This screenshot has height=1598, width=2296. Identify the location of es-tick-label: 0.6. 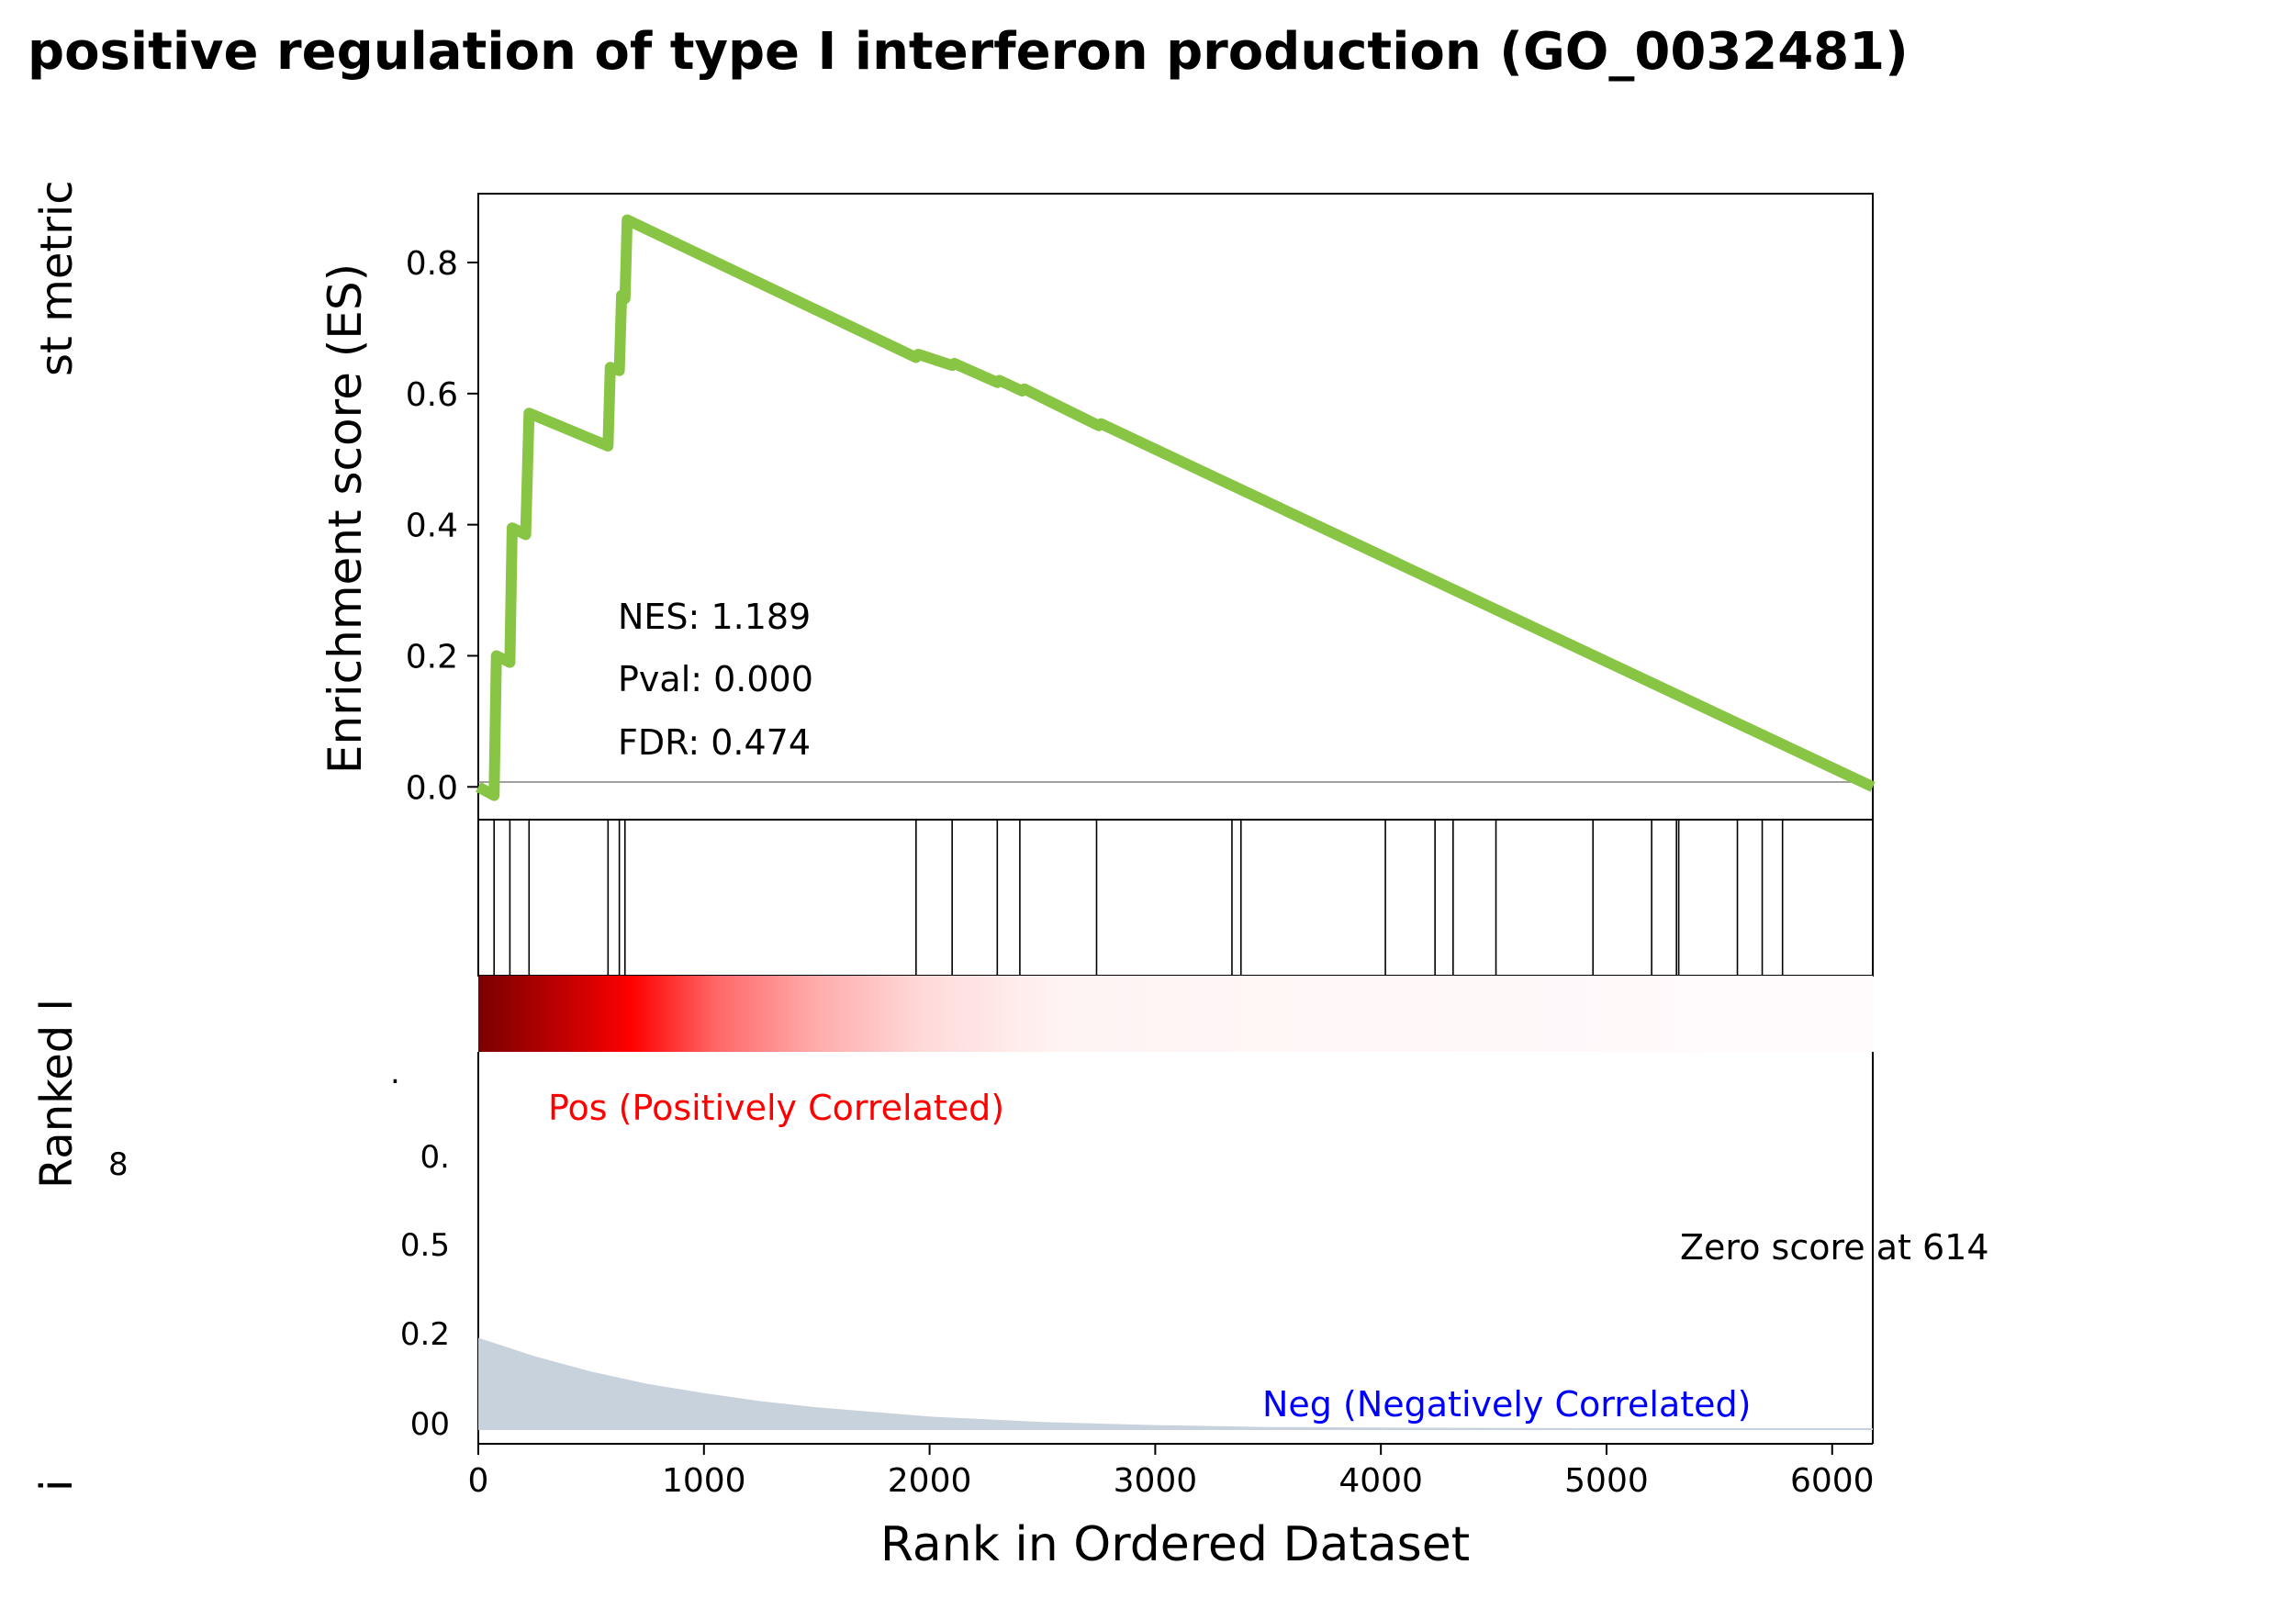
(432, 395).